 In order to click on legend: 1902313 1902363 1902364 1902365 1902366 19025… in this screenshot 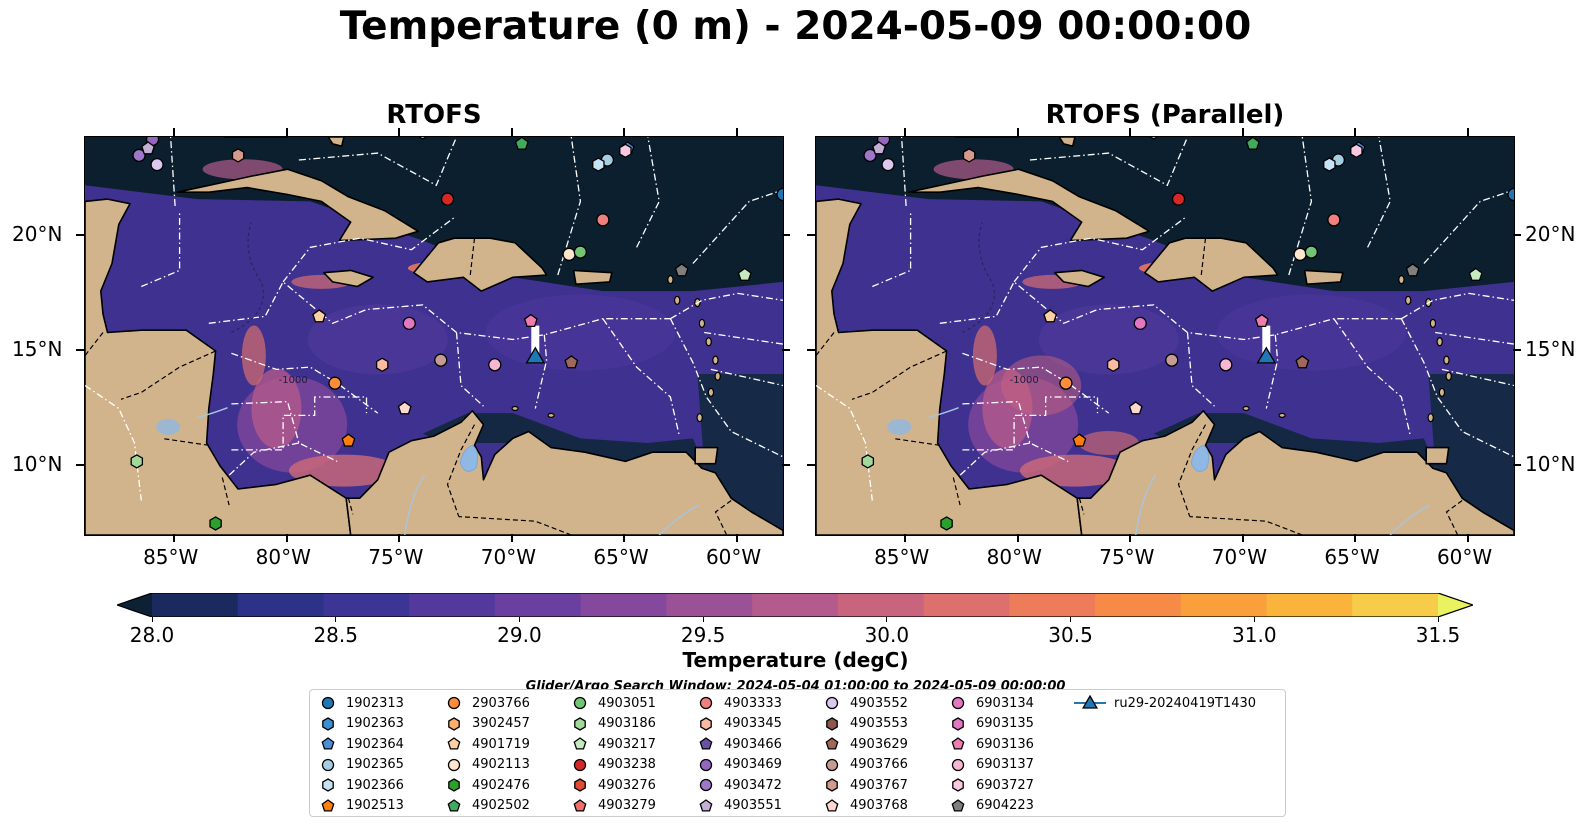, I will do `click(797, 753)`.